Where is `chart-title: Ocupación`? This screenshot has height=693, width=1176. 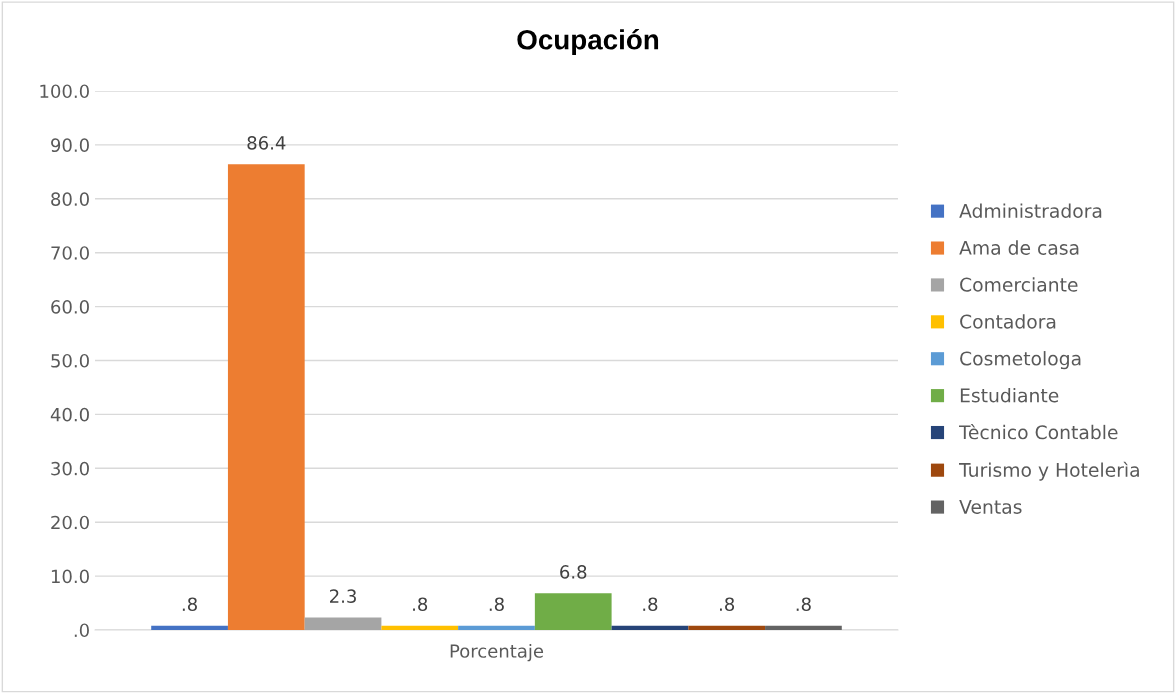
chart-title: Ocupación is located at coordinates (588, 42).